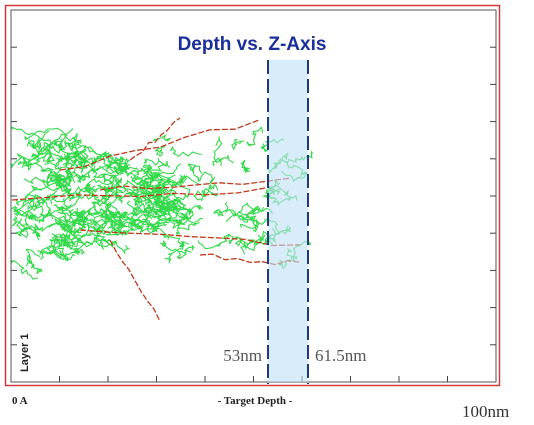  Describe the element at coordinates (242, 355) in the screenshot. I see `marker-label: 53nm` at that location.